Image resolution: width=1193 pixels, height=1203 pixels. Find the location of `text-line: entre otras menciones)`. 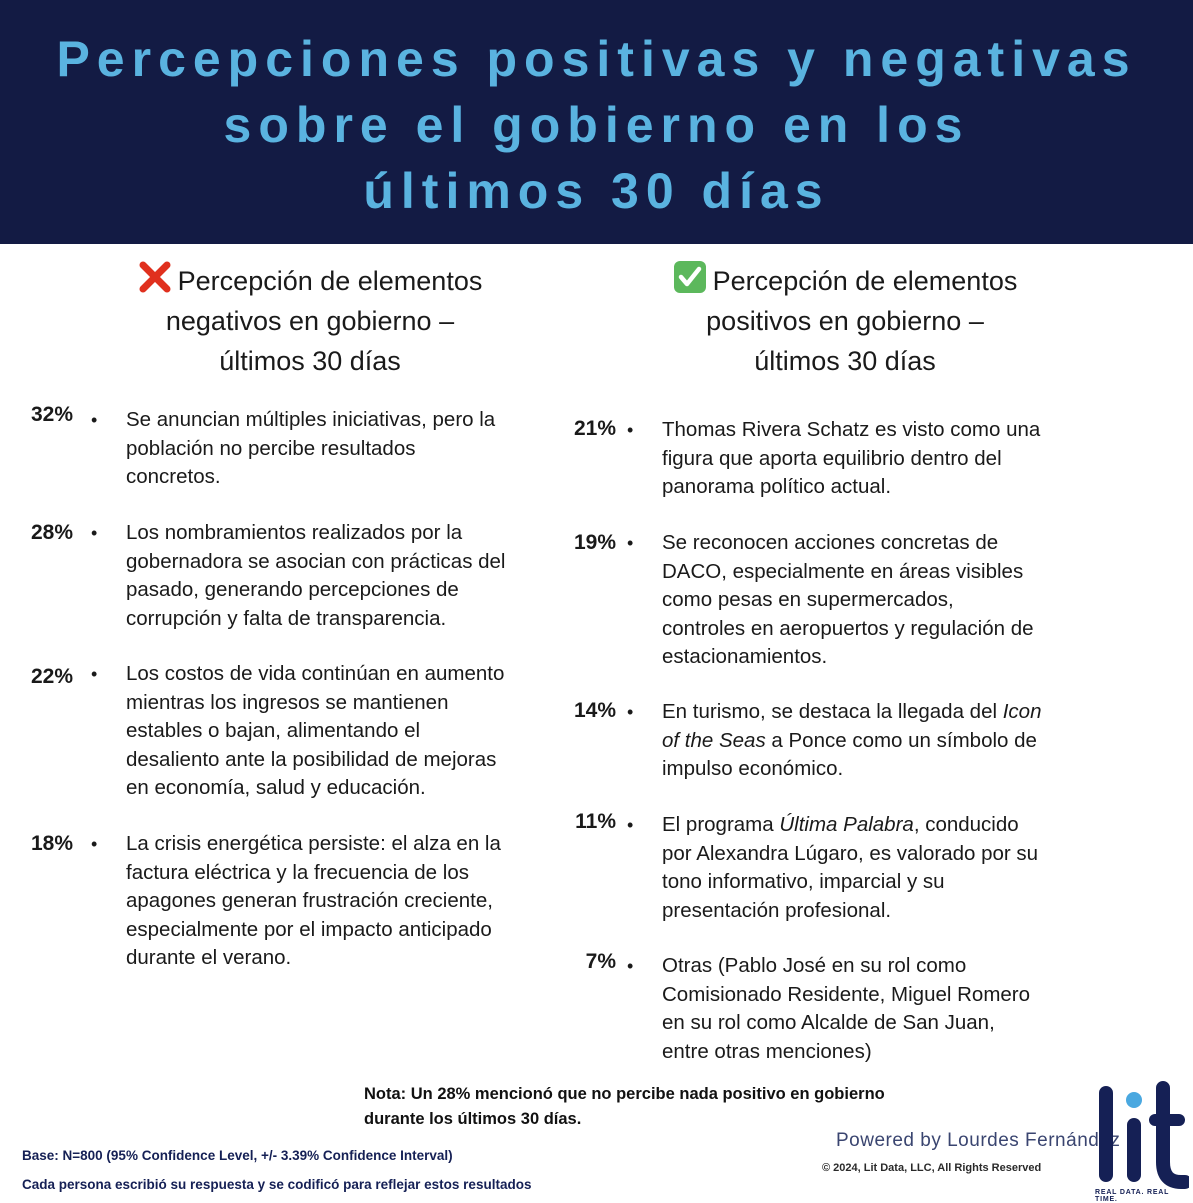

text-line: entre otras menciones) is located at coordinates (767, 1051).